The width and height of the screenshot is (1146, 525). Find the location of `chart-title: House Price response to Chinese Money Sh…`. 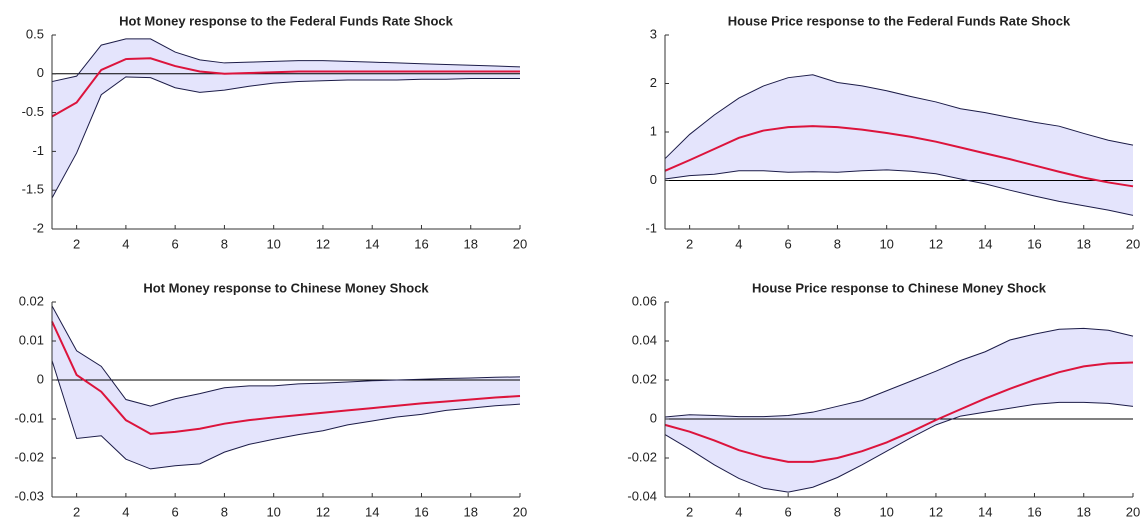

chart-title: House Price response to Chinese Money Sh… is located at coordinates (899, 287).